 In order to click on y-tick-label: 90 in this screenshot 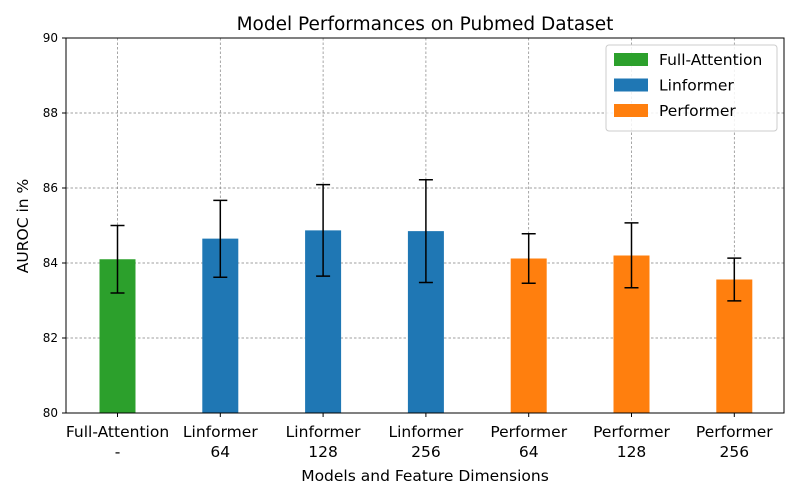, I will do `click(50, 38)`.